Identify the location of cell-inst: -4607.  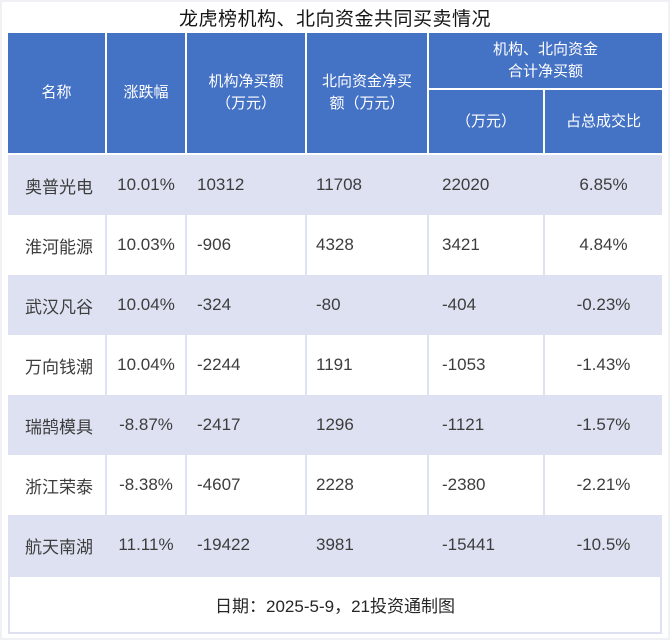
(245, 485).